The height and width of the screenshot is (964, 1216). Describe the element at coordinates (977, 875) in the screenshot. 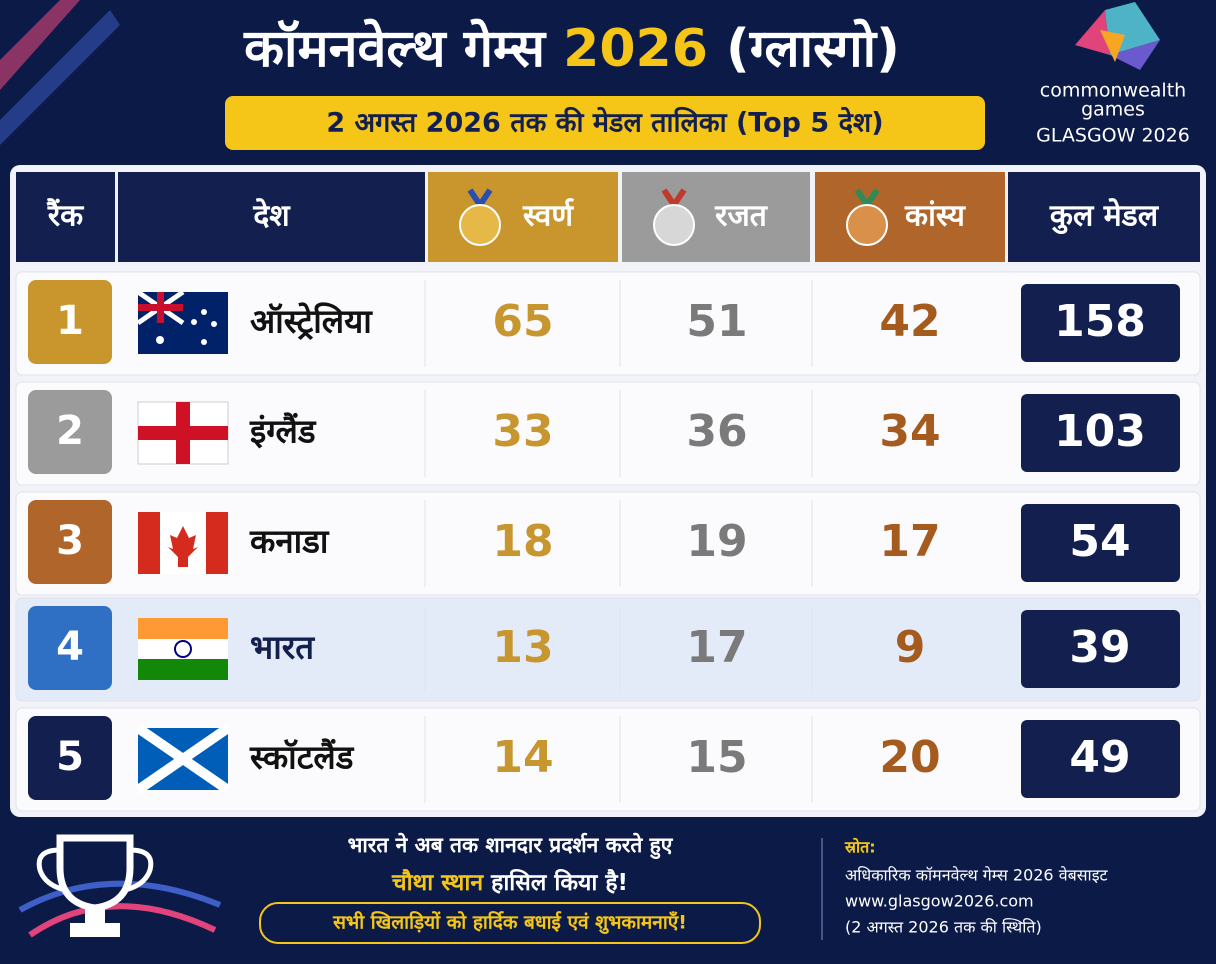

I see `source-line: अधिकारिक कॉमनवेल्थ गेम्स 2026 वेबसाइट` at that location.